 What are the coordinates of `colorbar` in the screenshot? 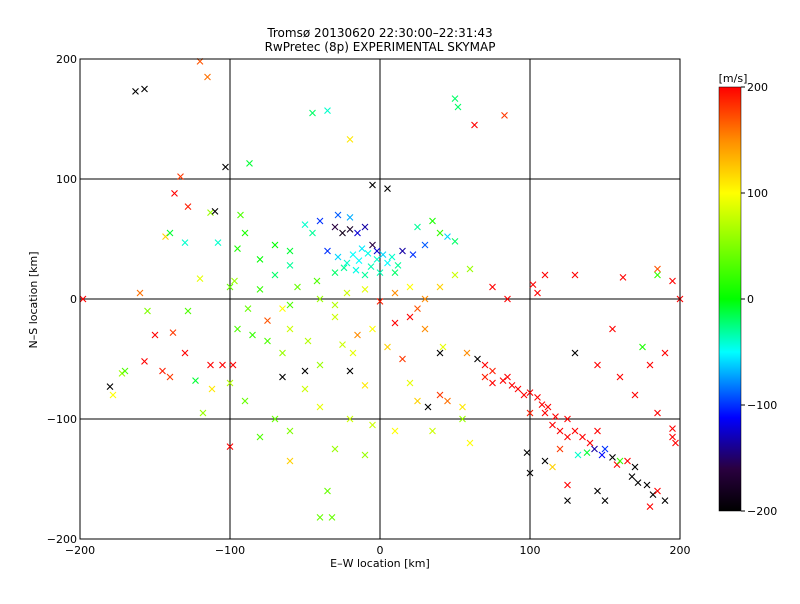 It's located at (730, 299).